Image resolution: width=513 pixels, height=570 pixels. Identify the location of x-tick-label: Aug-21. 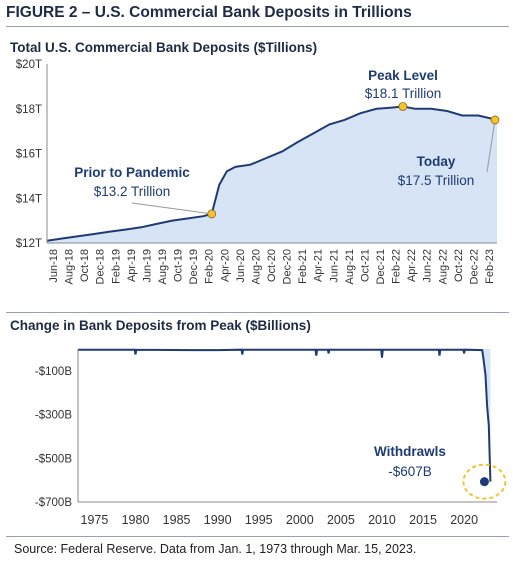
(350, 266).